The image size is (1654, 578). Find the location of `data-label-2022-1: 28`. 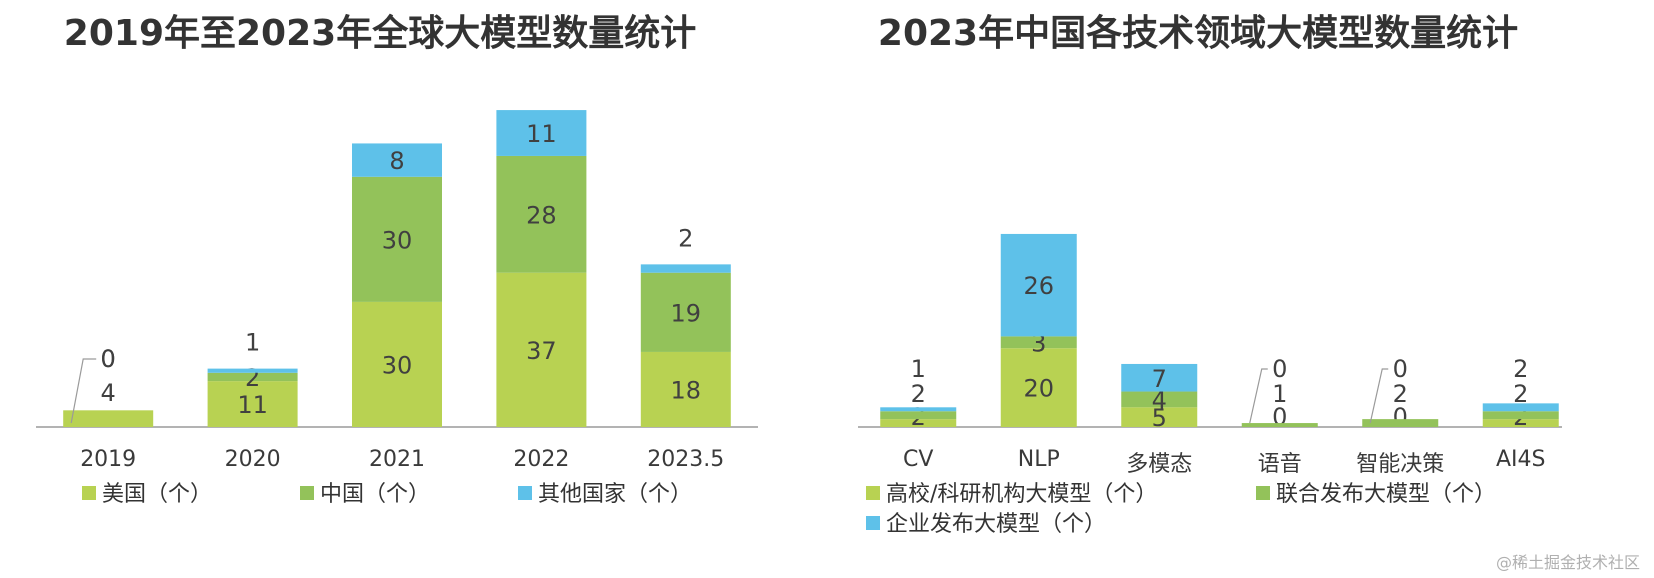

data-label-2022-1: 28 is located at coordinates (541, 215).